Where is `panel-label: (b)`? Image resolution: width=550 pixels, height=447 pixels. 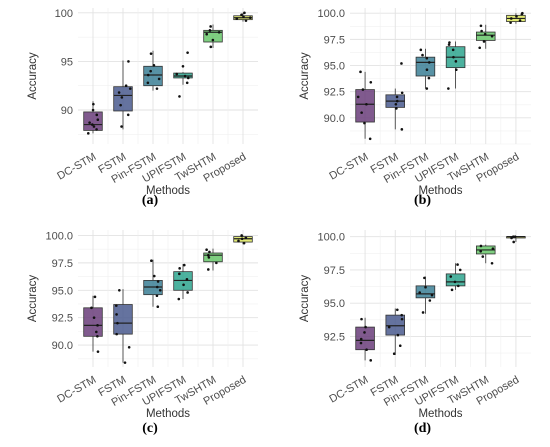
panel-label: (b) is located at coordinates (422, 200).